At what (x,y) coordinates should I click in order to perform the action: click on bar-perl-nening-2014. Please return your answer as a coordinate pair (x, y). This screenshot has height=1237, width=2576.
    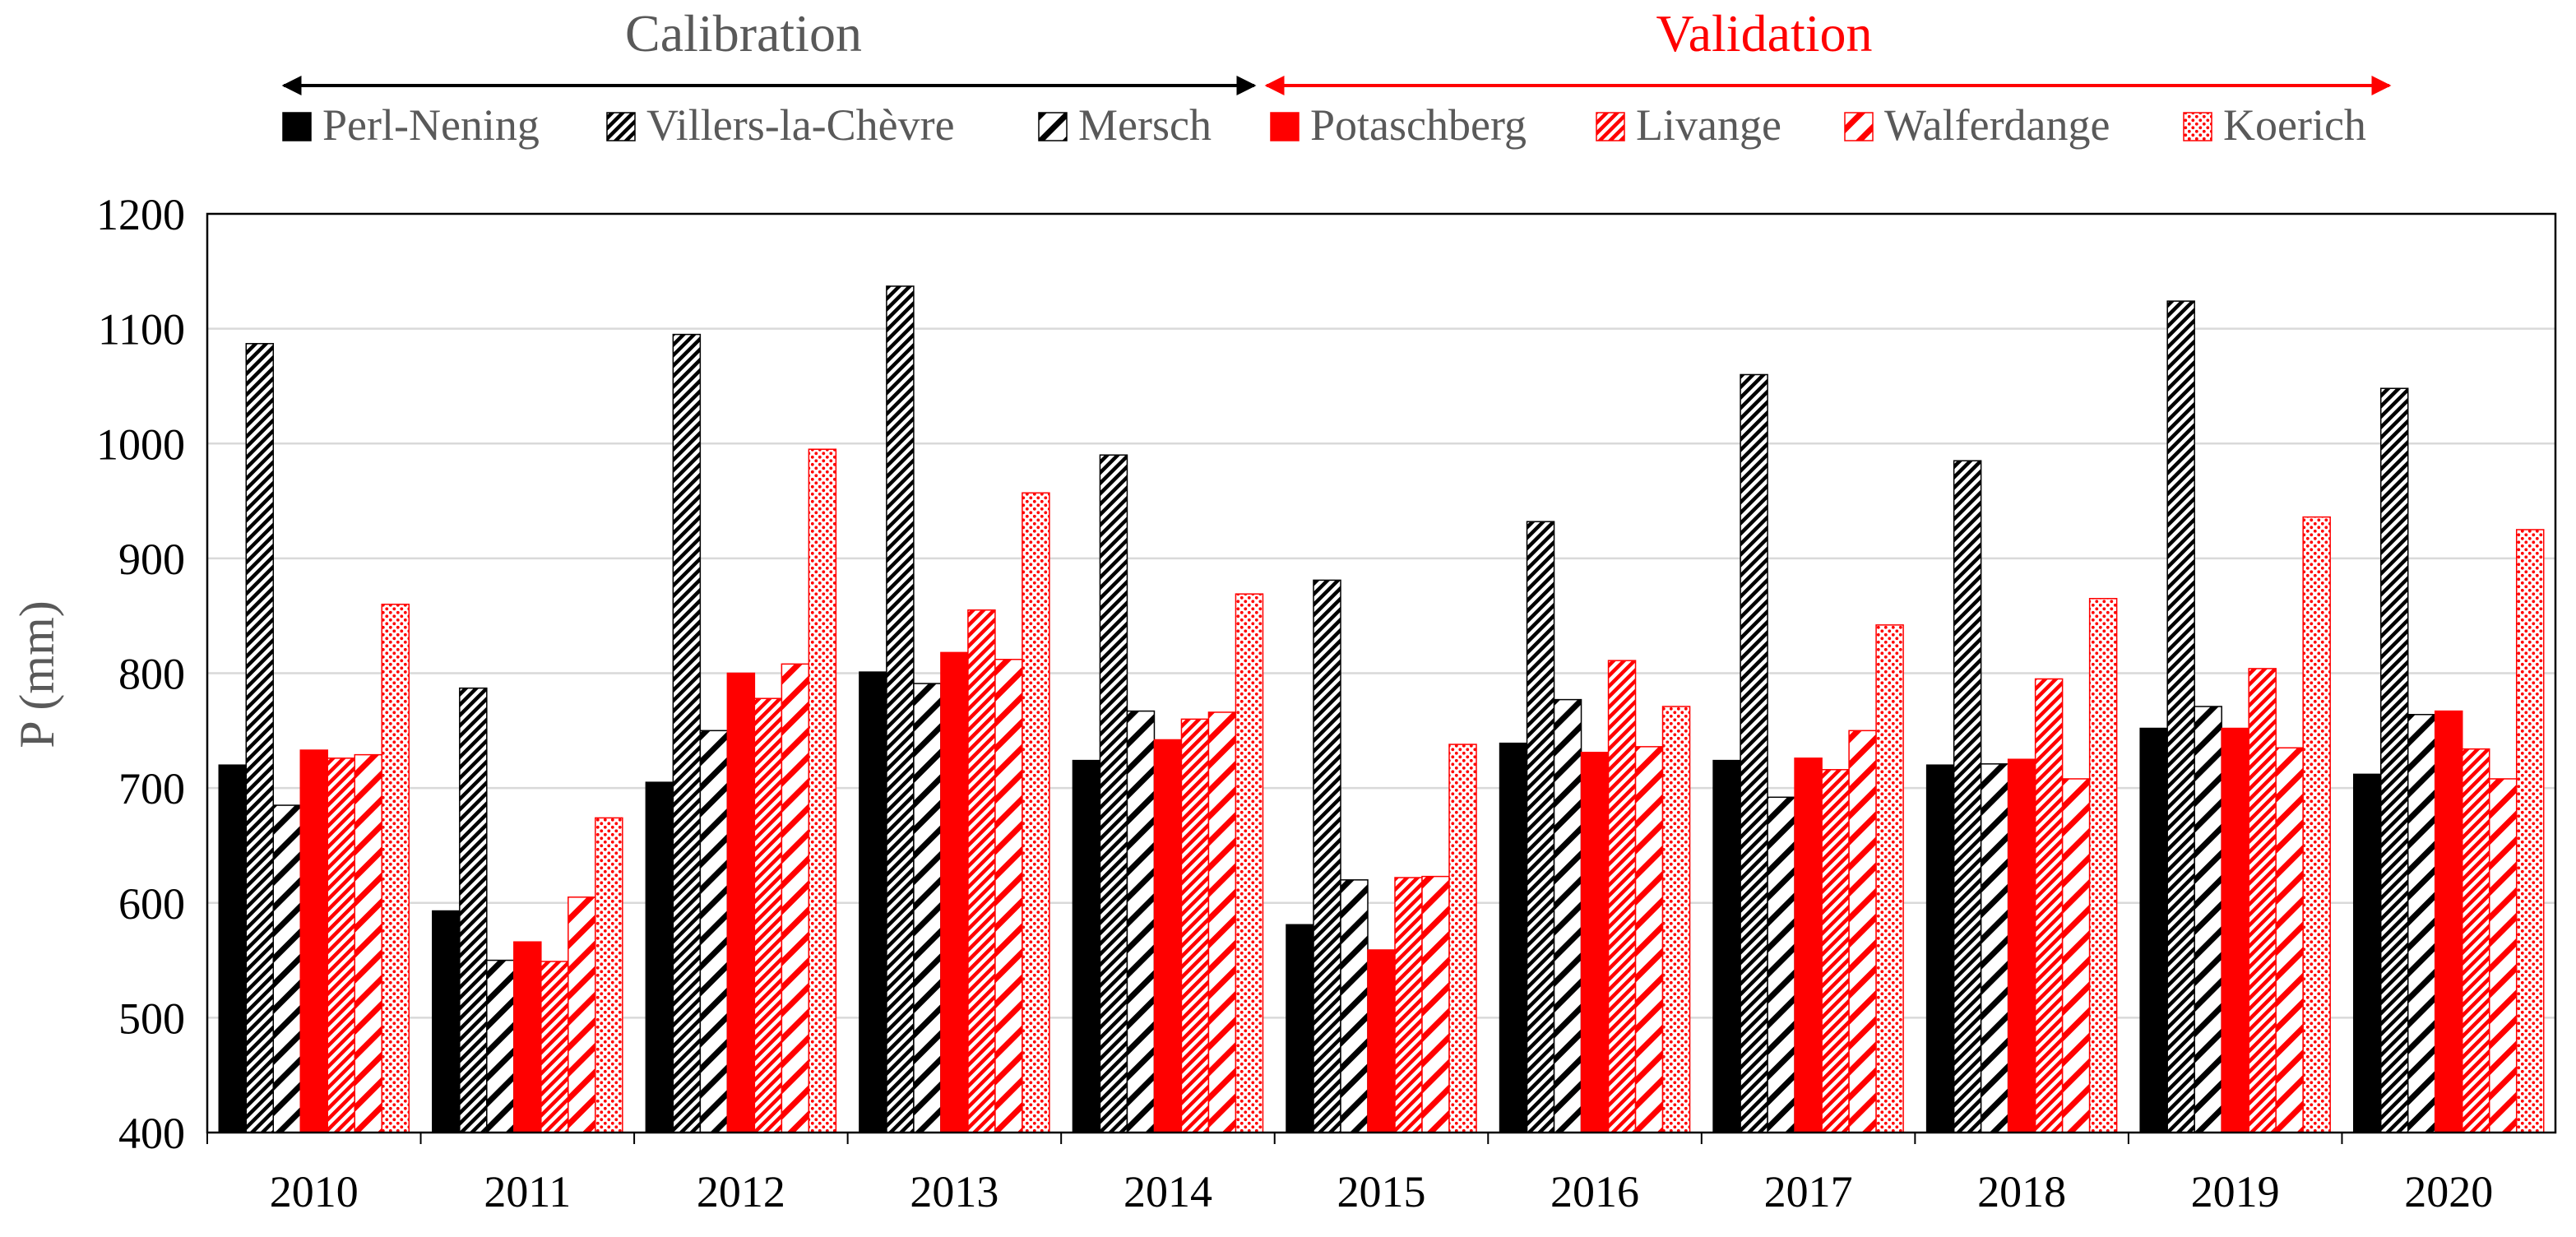
    Looking at the image, I should click on (1087, 946).